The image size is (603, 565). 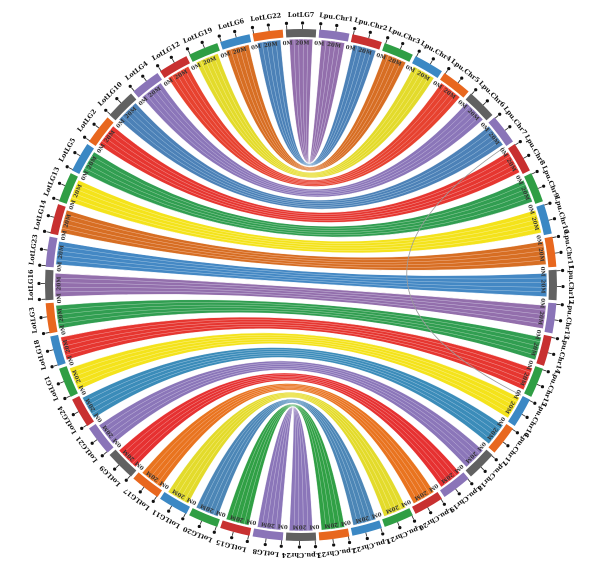 What do you see at coordinates (571, 285) in the screenshot?
I see `chromosome-label: Lpu.Chr12` at bounding box center [571, 285].